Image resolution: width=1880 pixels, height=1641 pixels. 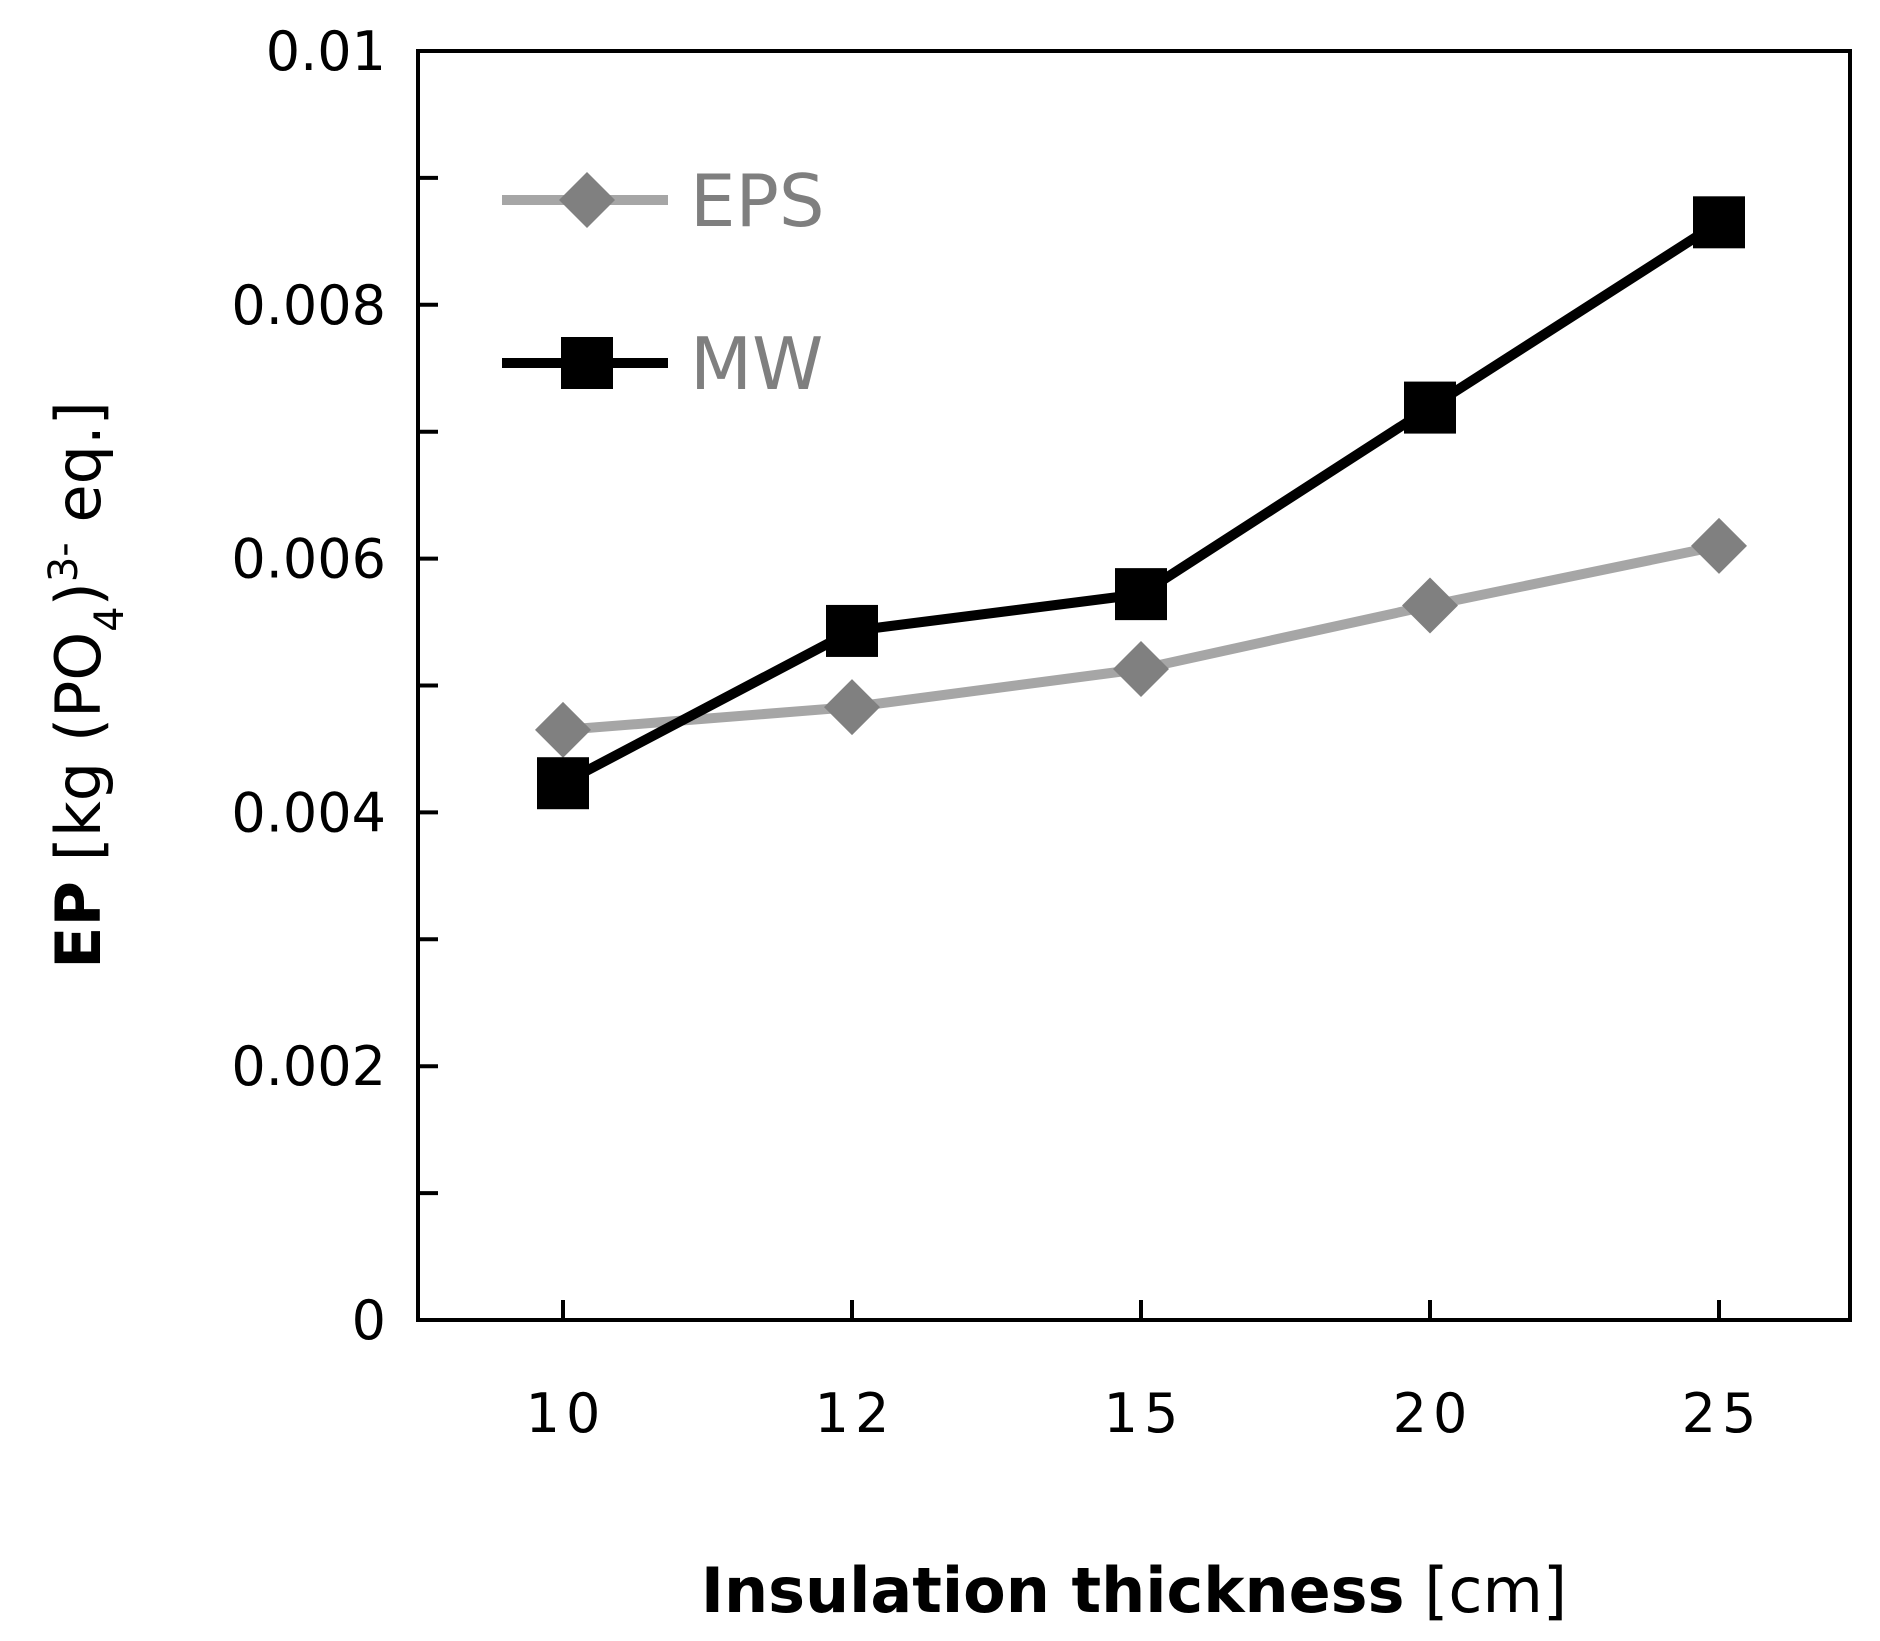 I want to click on x-tick-label: 12, so click(x=855, y=1413).